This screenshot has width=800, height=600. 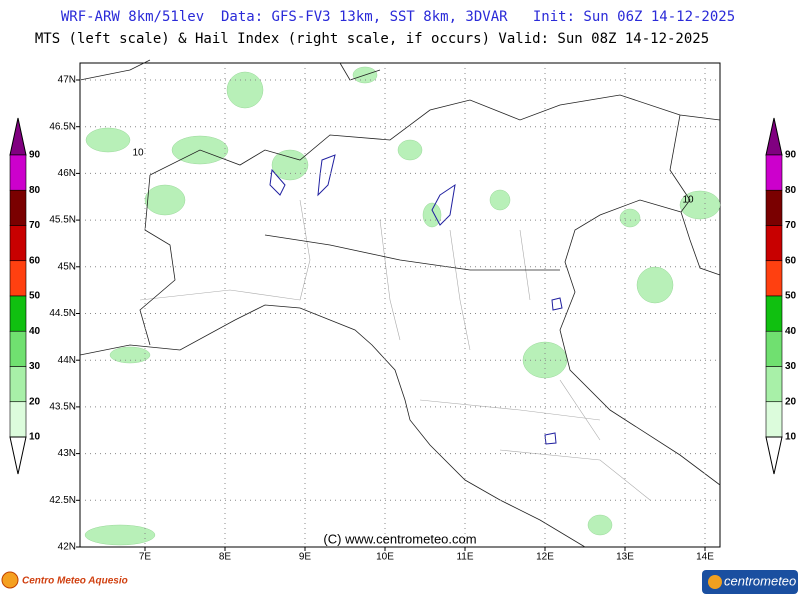 I want to click on lat-label: 46.5N, so click(x=62, y=126).